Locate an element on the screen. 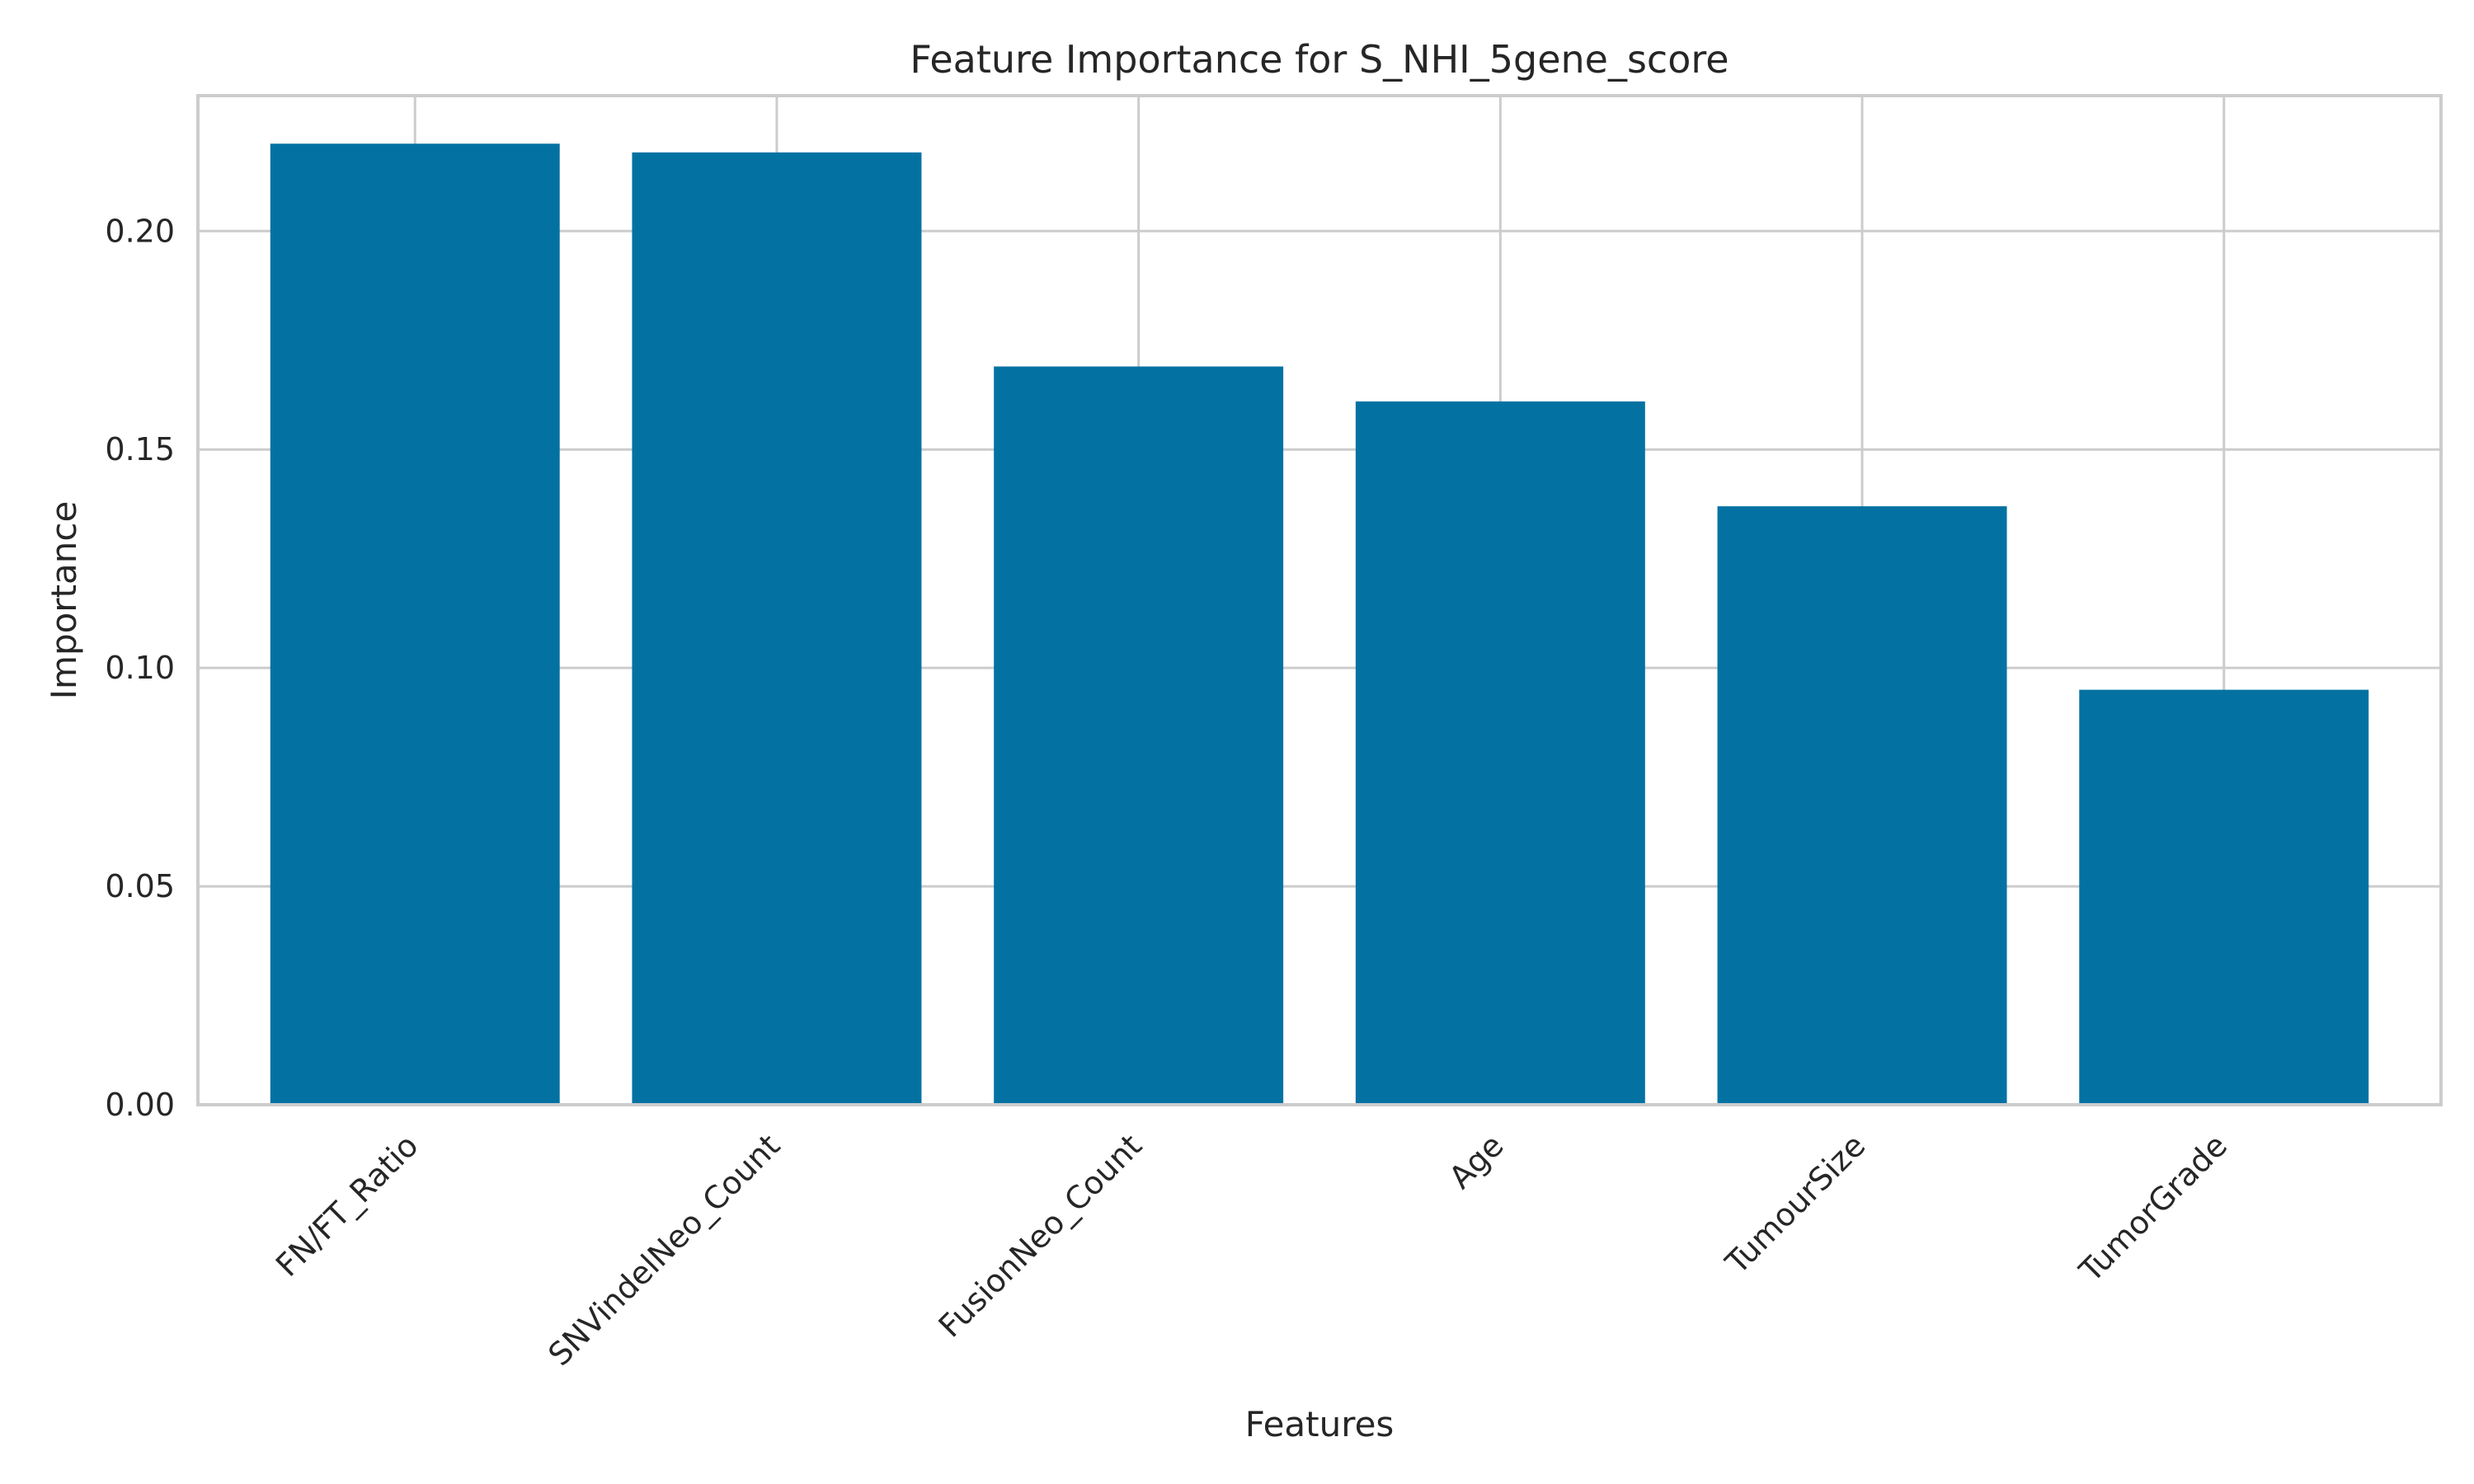 The image size is (2474, 1484). y-tick-label: 0.10 is located at coordinates (140, 668).